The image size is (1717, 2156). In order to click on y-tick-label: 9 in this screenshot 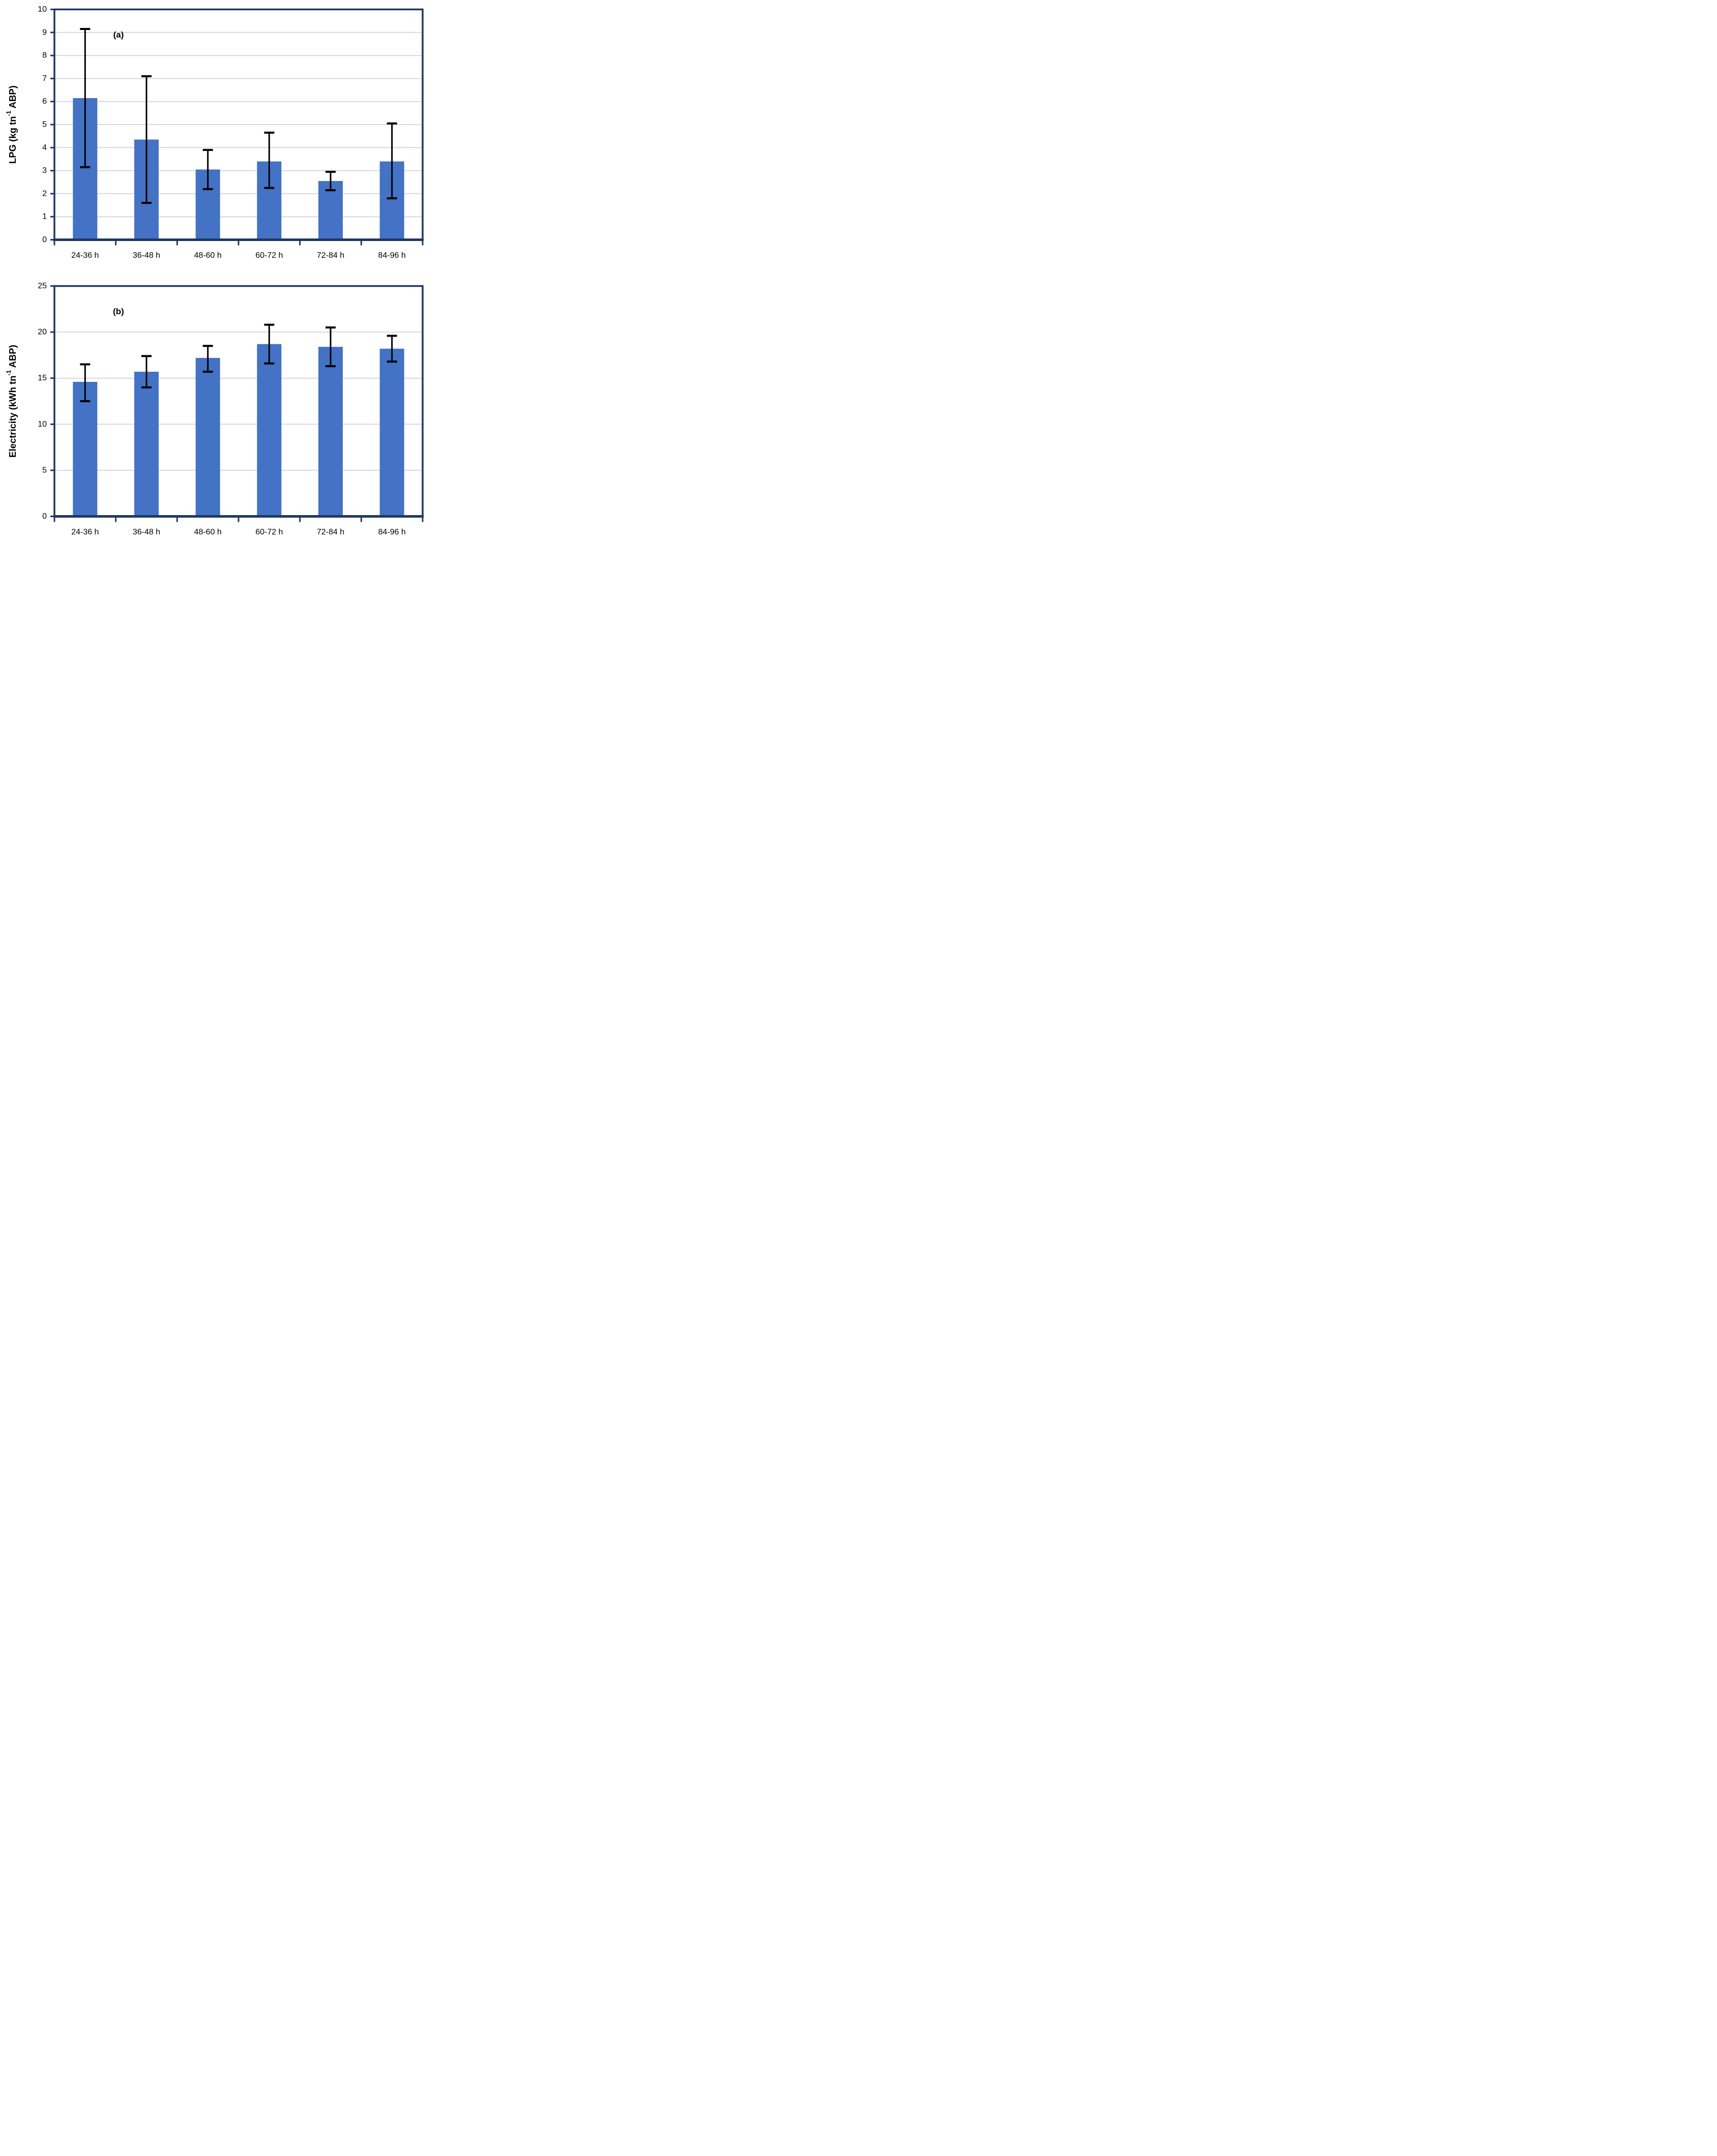, I will do `click(44, 33)`.